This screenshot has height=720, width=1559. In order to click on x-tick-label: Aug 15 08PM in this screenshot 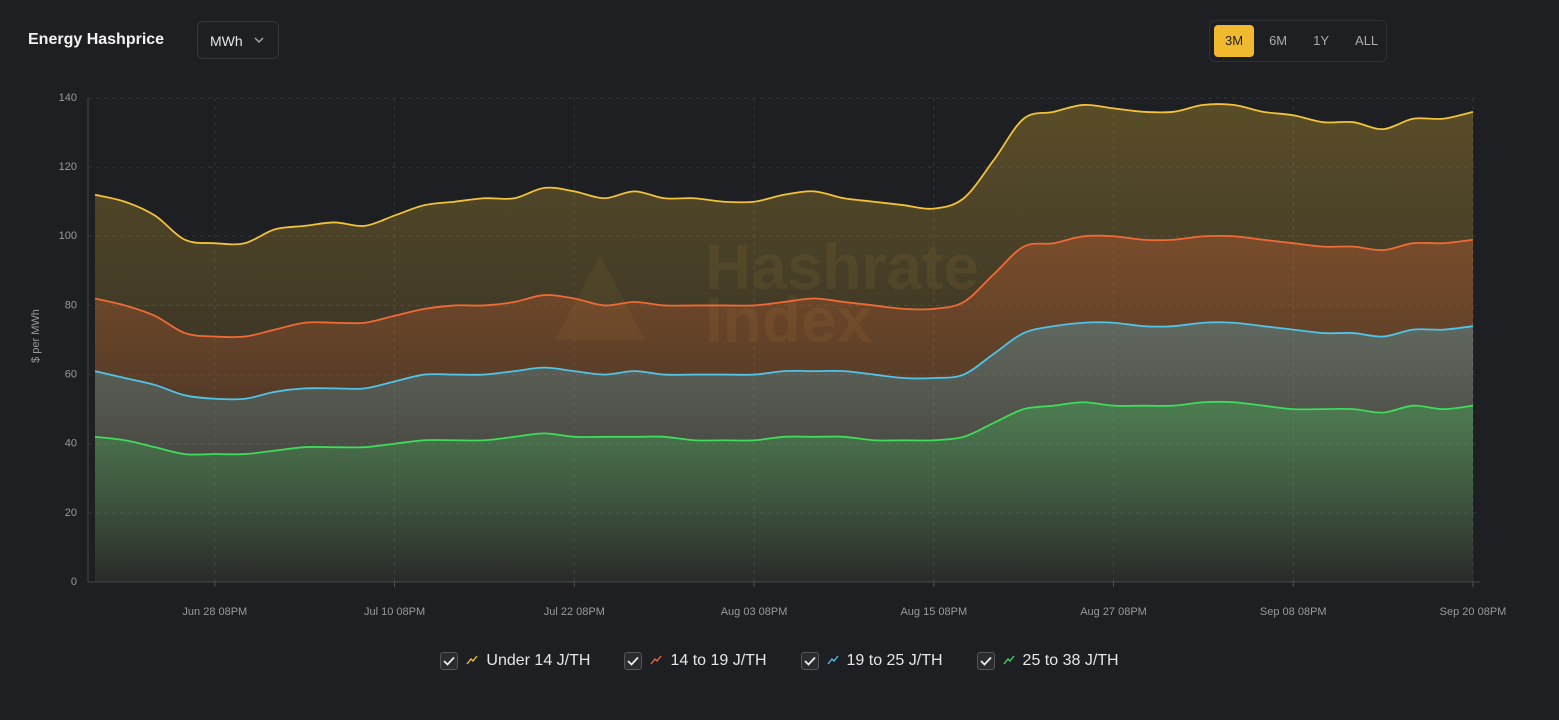, I will do `click(933, 612)`.